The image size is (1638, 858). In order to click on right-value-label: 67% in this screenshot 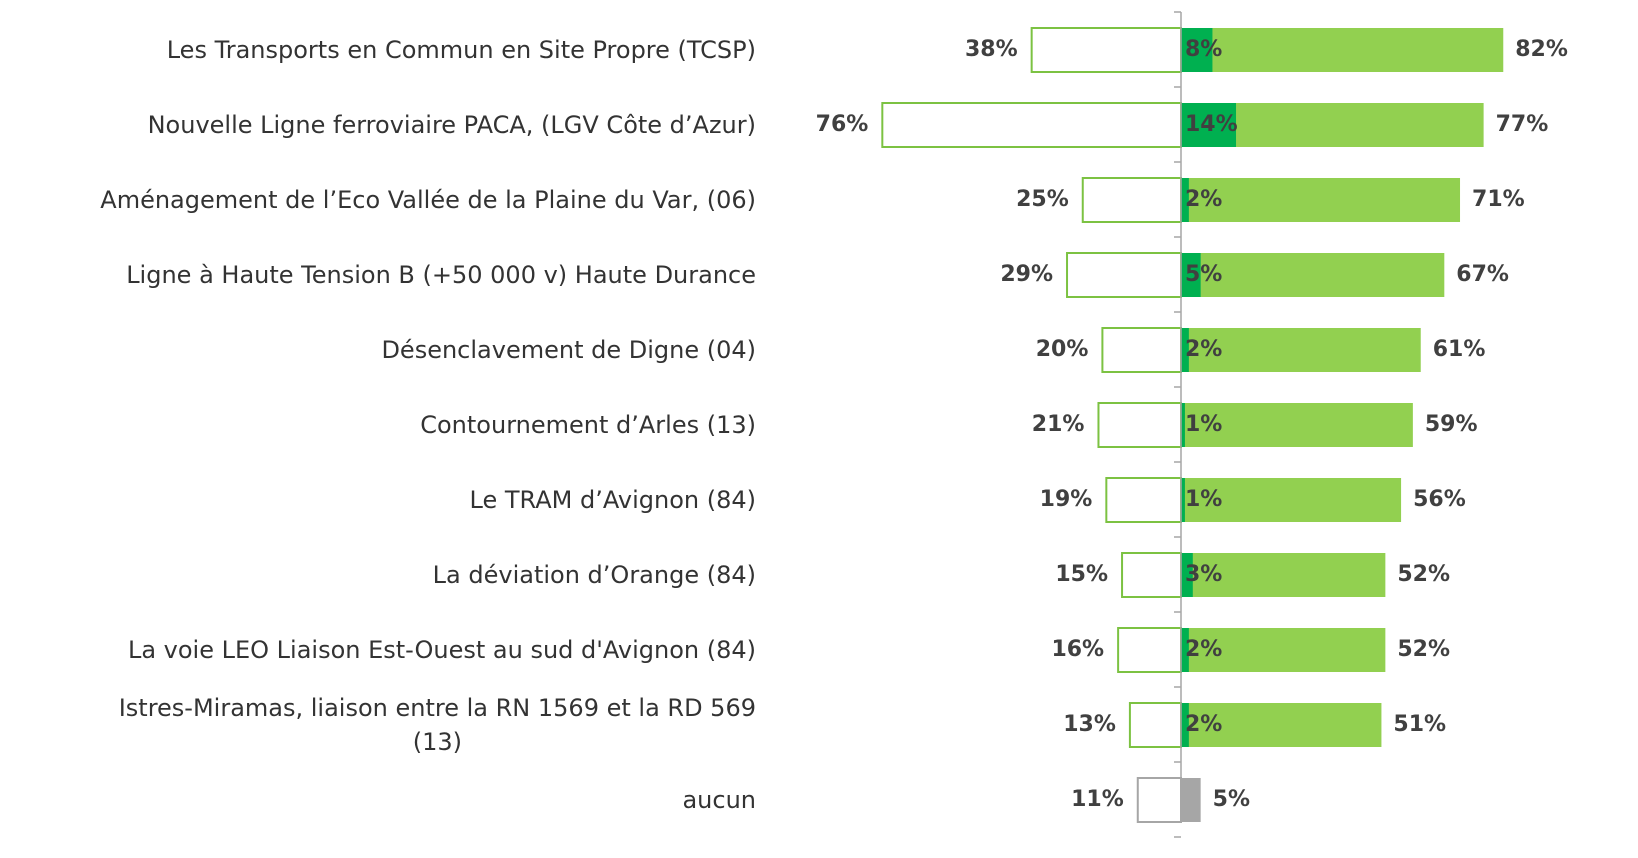, I will do `click(1482, 274)`.